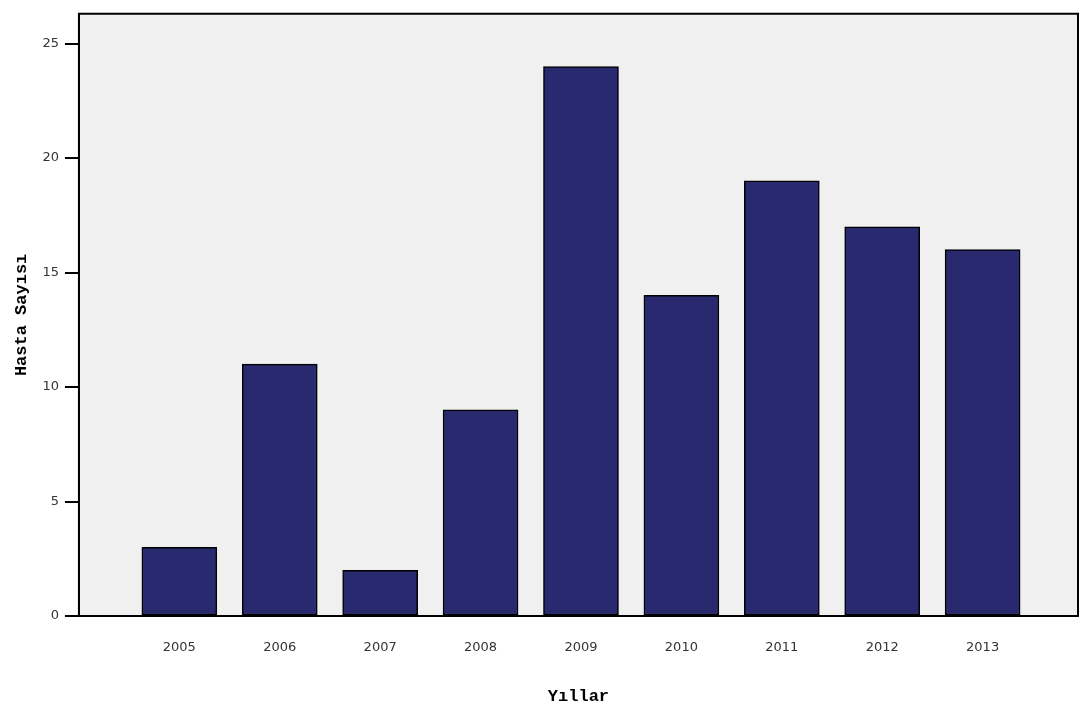 Image resolution: width=1086 pixels, height=711 pixels. What do you see at coordinates (581, 647) in the screenshot?
I see `x-tick-label: 2009` at bounding box center [581, 647].